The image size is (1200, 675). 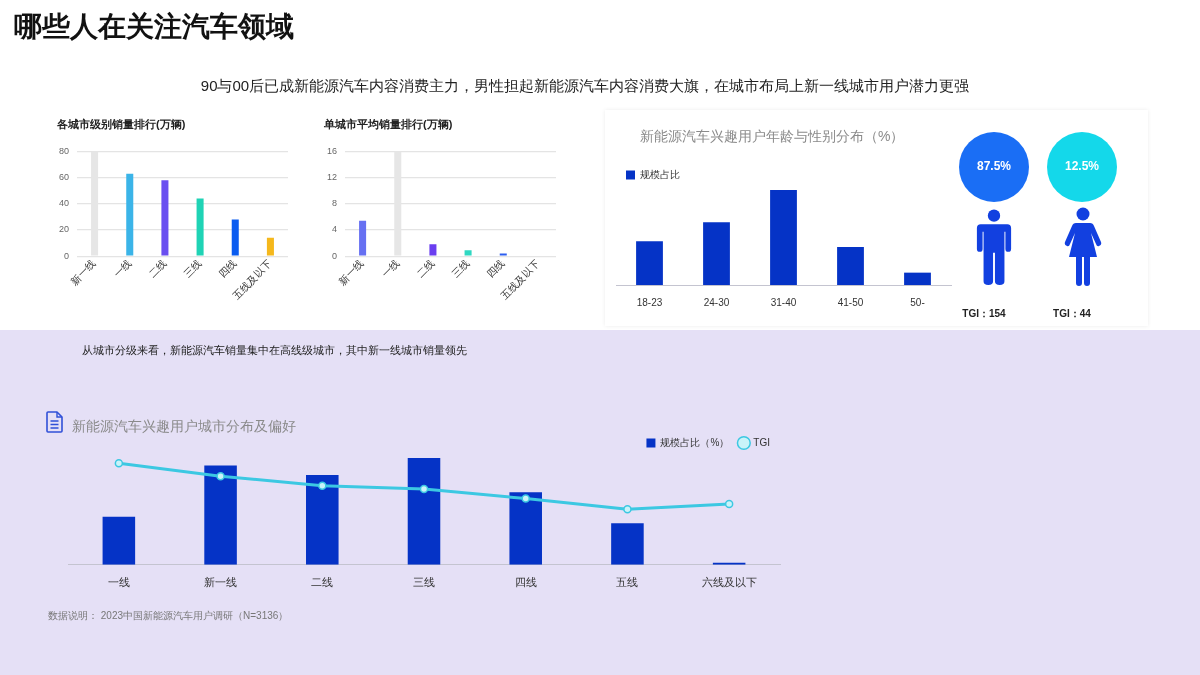 What do you see at coordinates (388, 125) in the screenshot?
I see `chart-title: 单城市平均销量排行(万辆)` at bounding box center [388, 125].